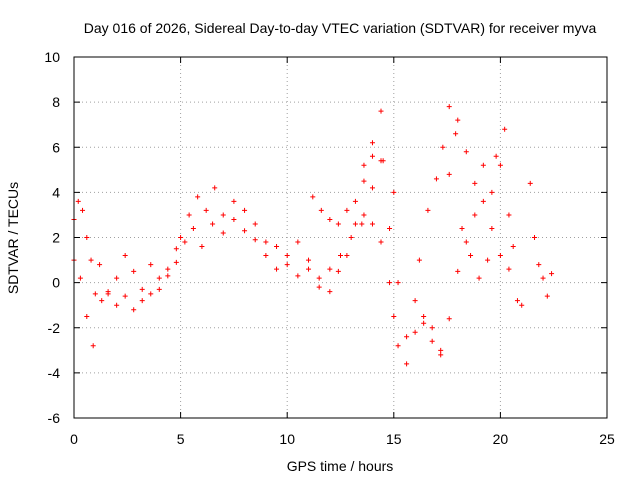 The image size is (640, 480). What do you see at coordinates (54, 328) in the screenshot?
I see `y-tick-label: -2` at bounding box center [54, 328].